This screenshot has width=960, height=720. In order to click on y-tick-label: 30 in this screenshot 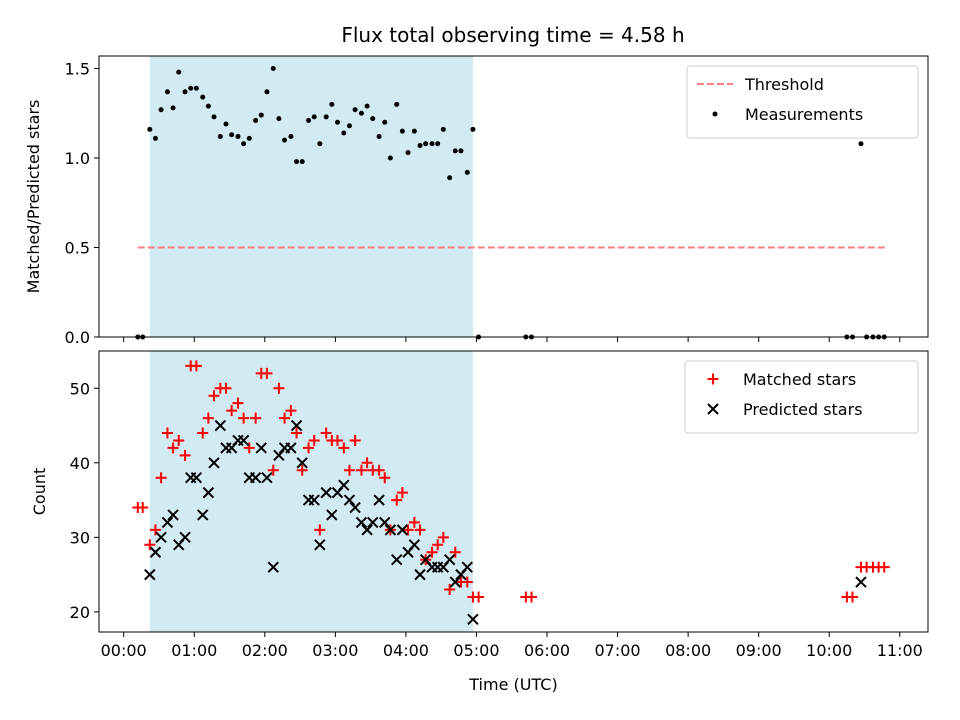, I will do `click(80, 537)`.